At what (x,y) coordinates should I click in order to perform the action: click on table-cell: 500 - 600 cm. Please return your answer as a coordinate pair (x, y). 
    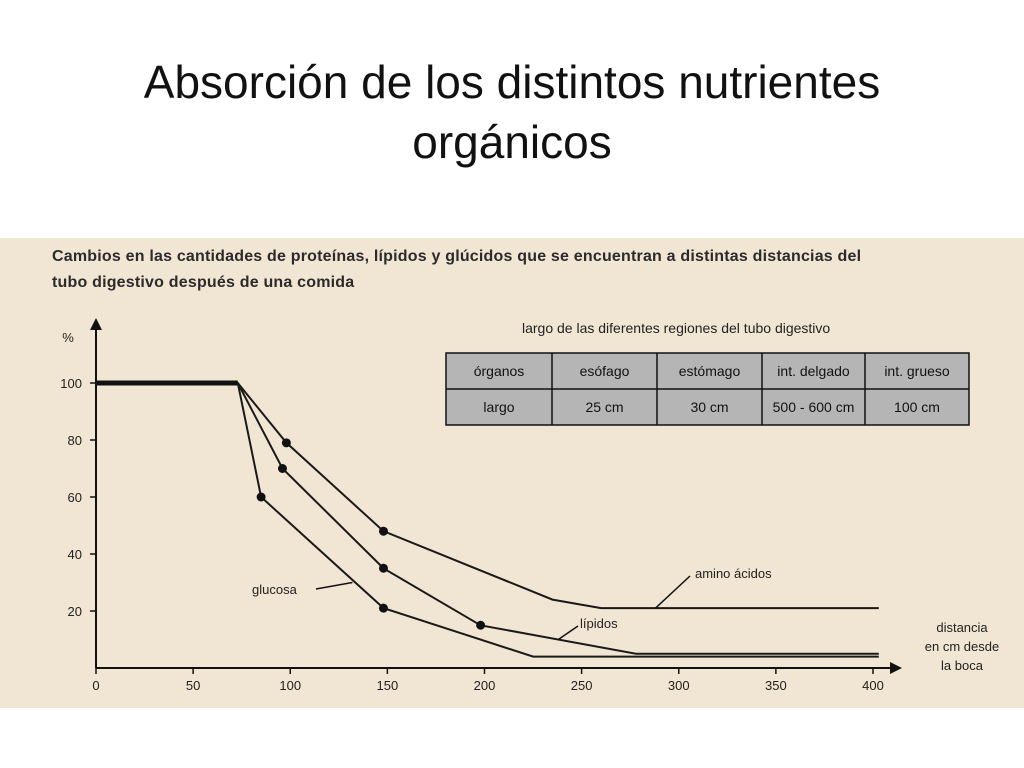
    Looking at the image, I should click on (814, 407).